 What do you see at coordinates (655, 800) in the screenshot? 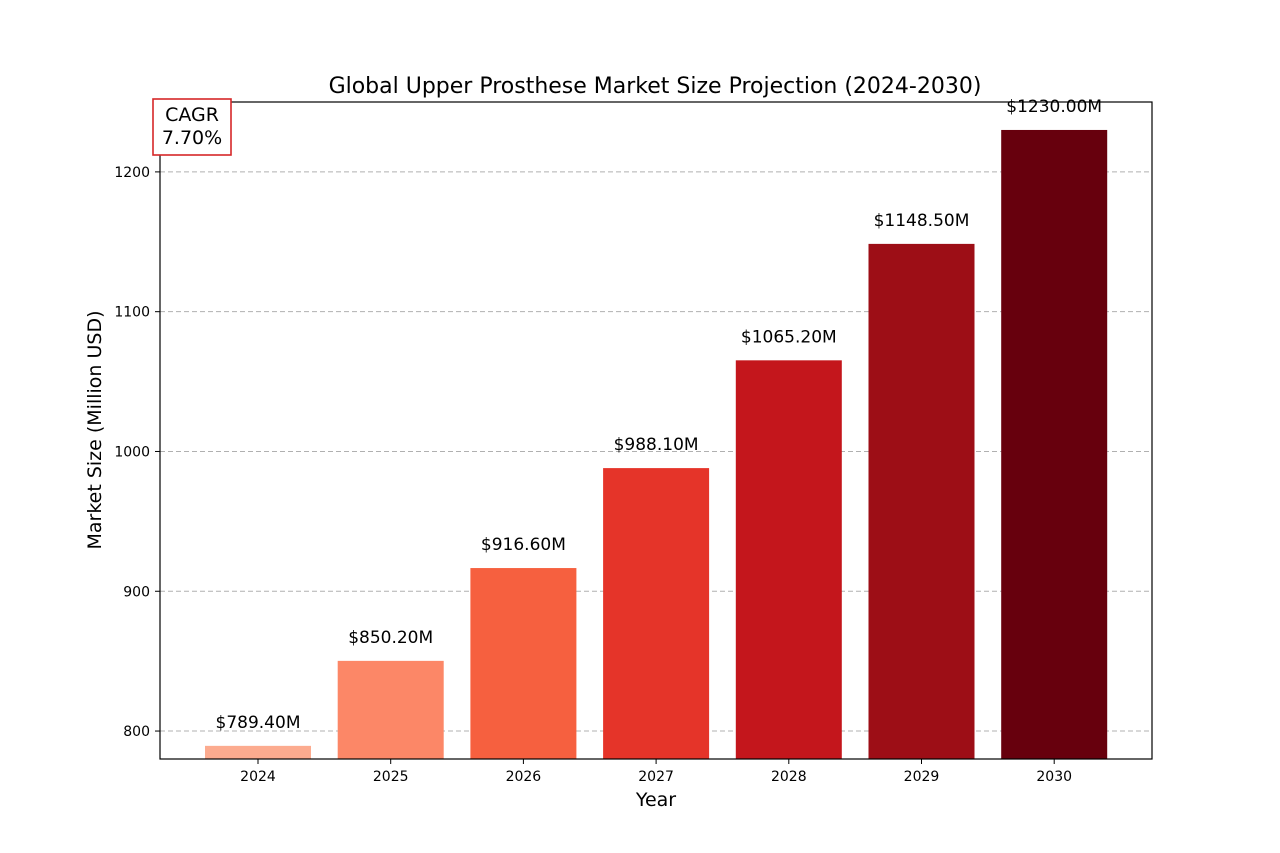
I see `x-axis-label: Year` at bounding box center [655, 800].